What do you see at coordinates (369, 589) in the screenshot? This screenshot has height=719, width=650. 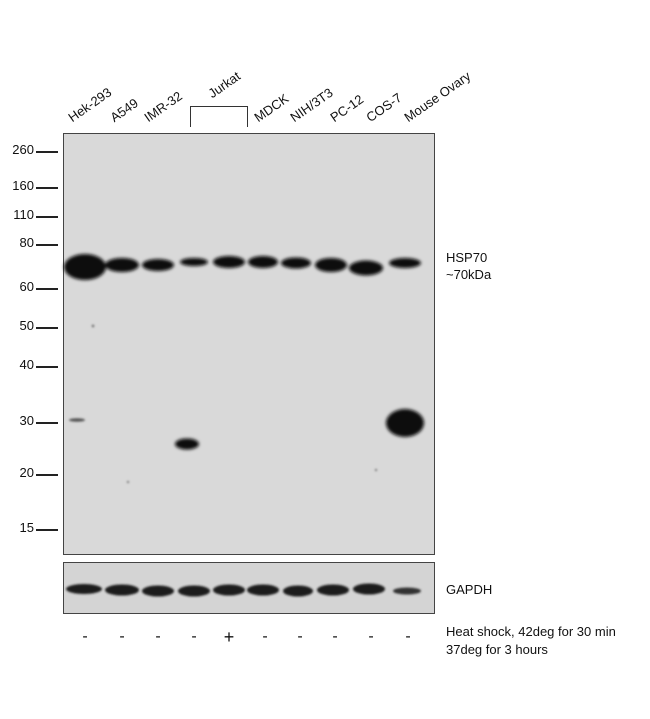 I see `gapdh-band-cos7` at bounding box center [369, 589].